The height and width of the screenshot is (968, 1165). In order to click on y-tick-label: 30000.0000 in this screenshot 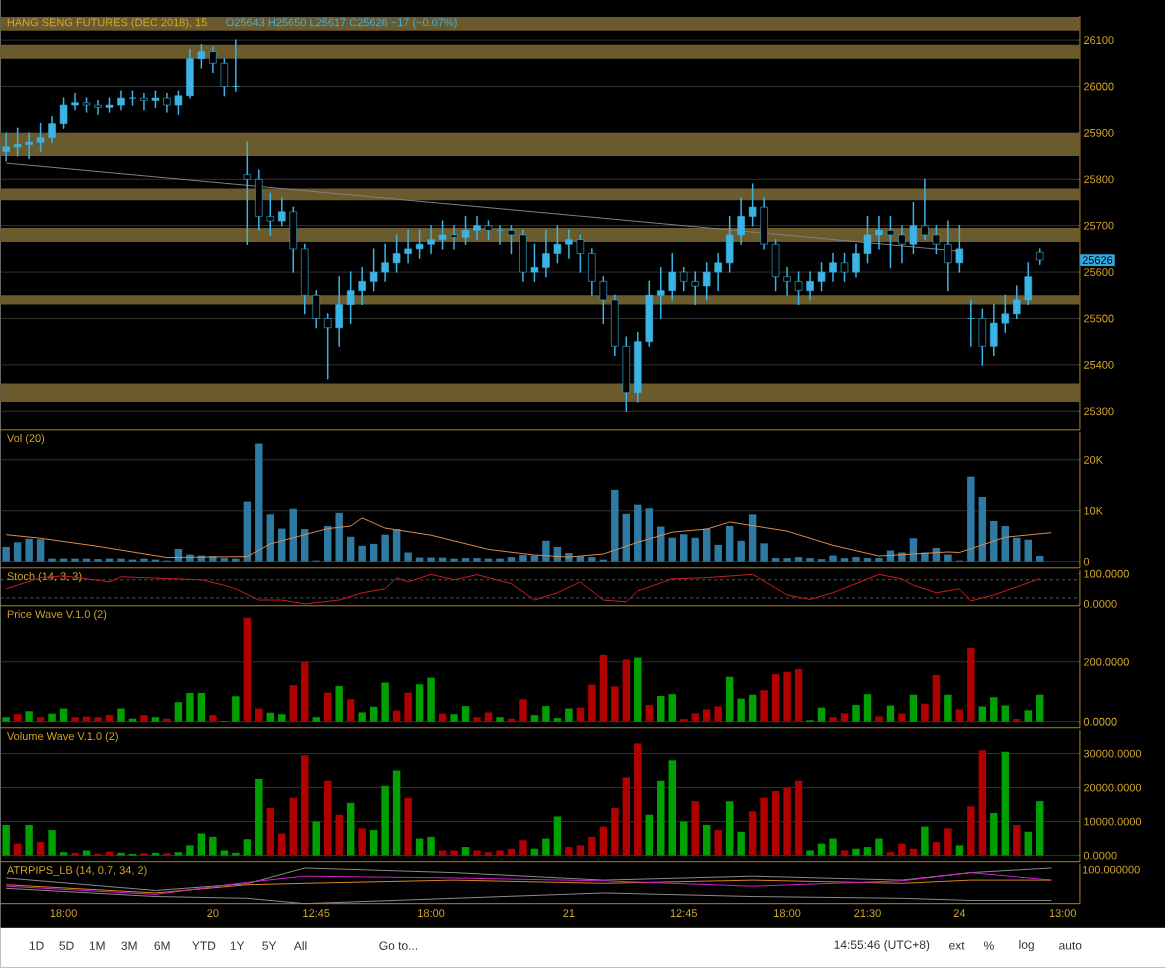, I will do `click(1112, 753)`.